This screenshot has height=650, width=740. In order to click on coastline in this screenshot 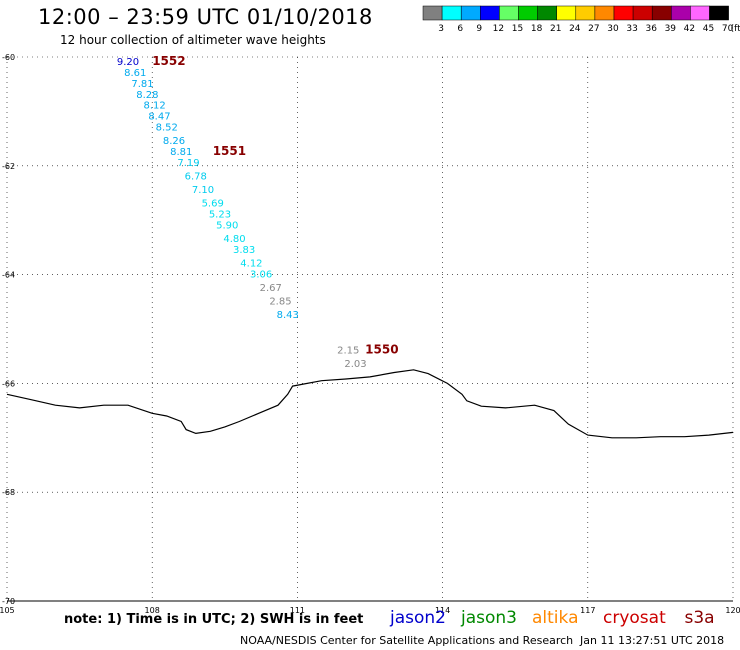, I will do `click(370, 404)`.